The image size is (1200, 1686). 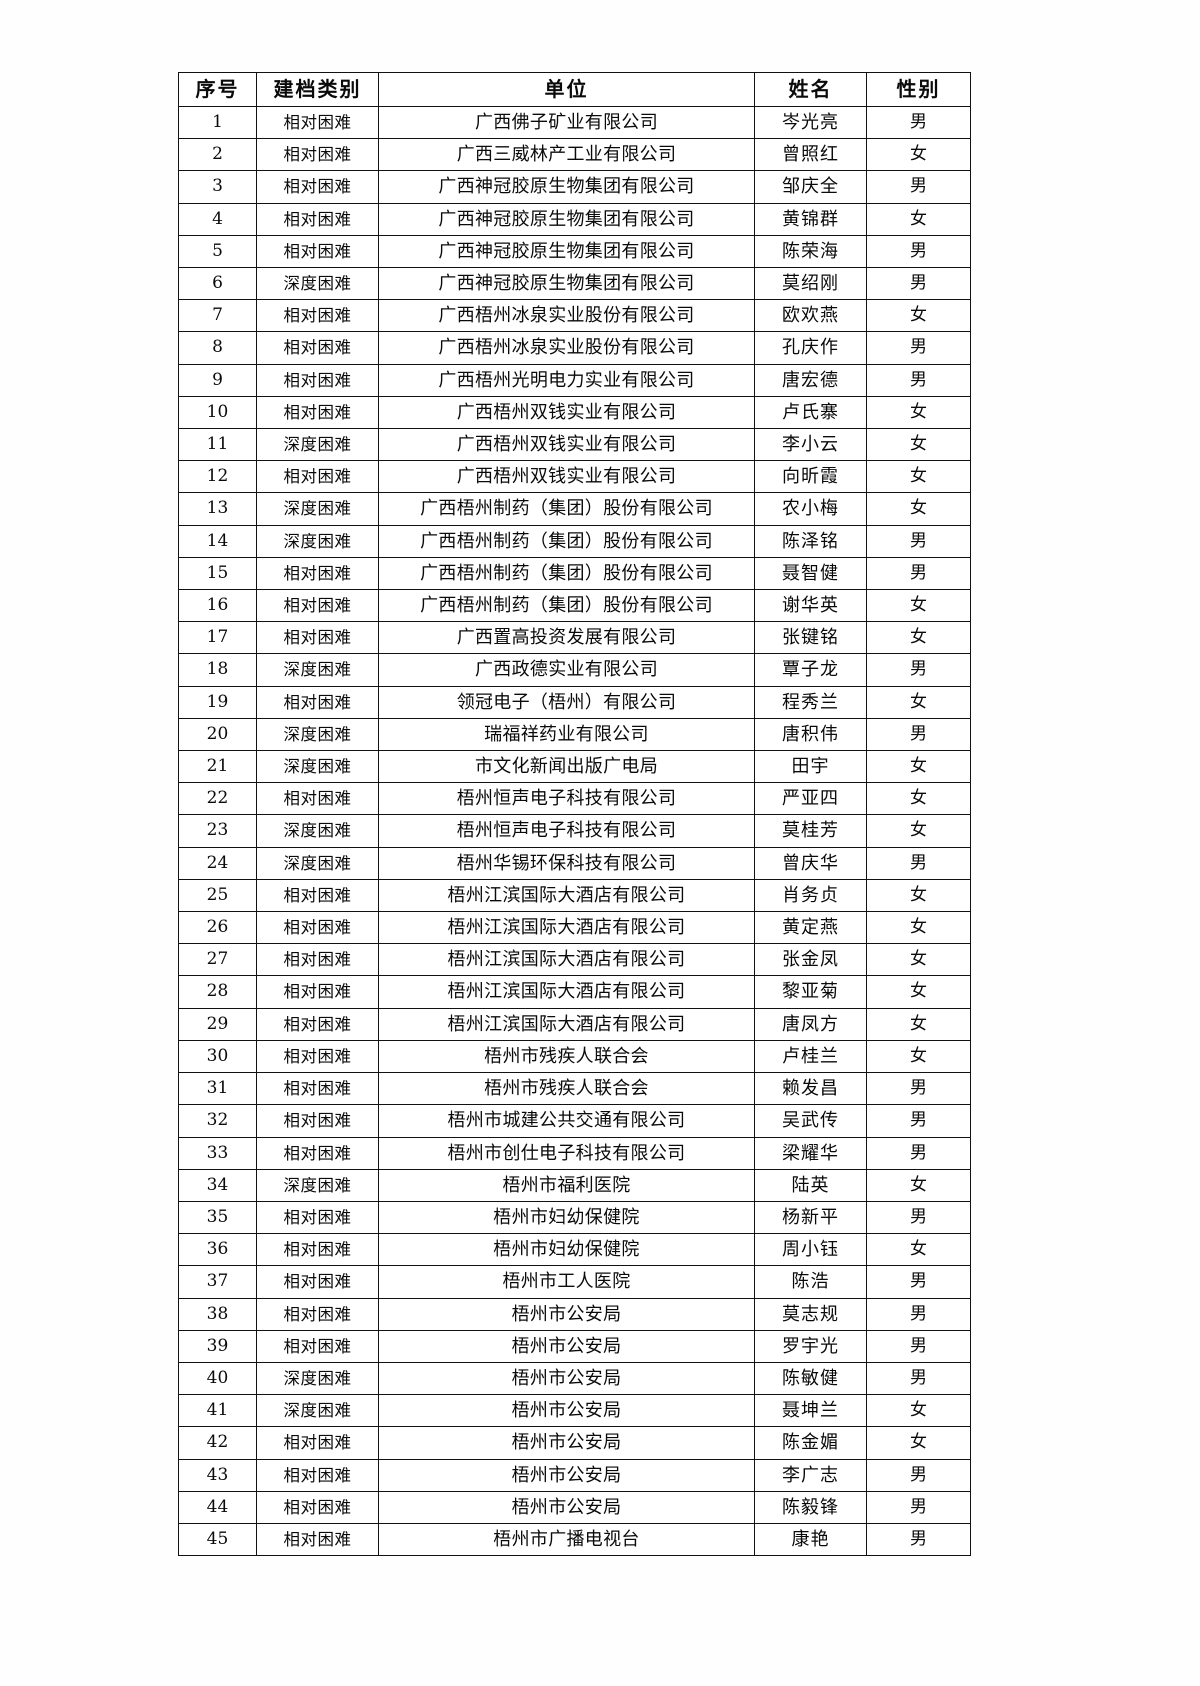 What do you see at coordinates (566, 122) in the screenshot?
I see `cell-unit: 广西佛子矿业有限公司` at bounding box center [566, 122].